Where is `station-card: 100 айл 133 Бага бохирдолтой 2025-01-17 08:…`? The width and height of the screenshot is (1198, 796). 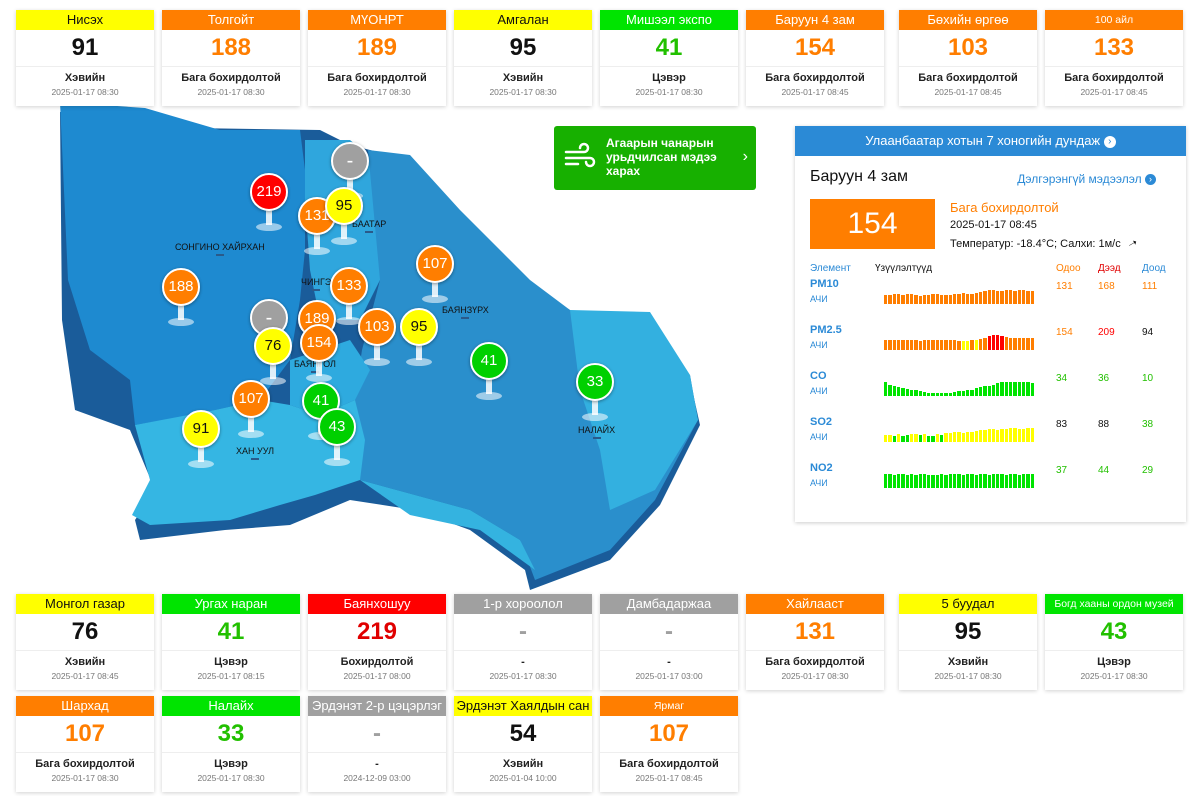 station-card: 100 айл 133 Бага бохирдолтой 2025-01-17 08:… is located at coordinates (1114, 58).